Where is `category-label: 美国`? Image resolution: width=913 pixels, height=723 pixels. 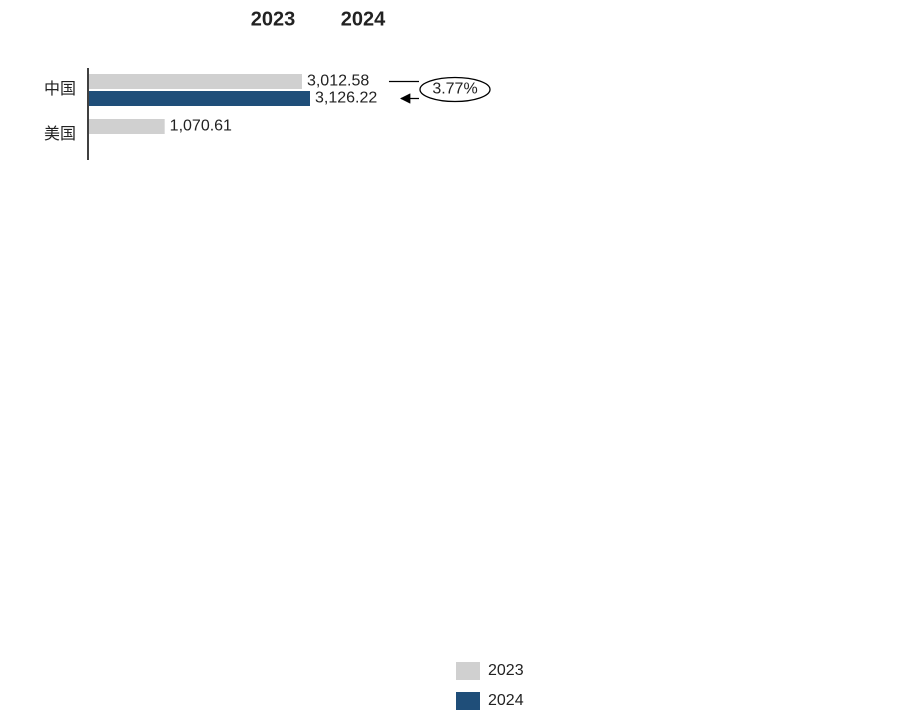 category-label: 美国 is located at coordinates (60, 134).